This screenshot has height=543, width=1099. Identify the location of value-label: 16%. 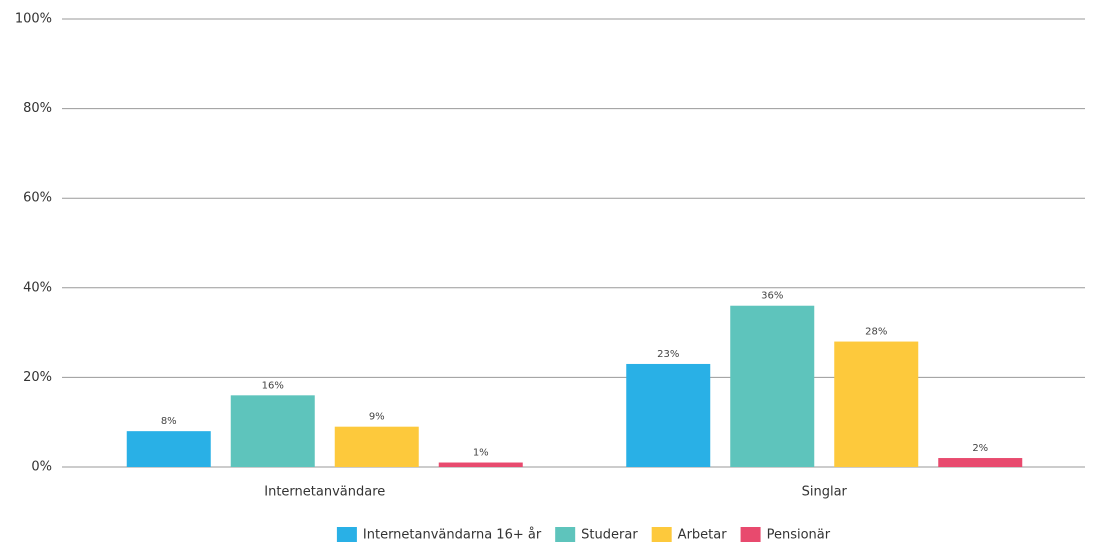
(273, 385).